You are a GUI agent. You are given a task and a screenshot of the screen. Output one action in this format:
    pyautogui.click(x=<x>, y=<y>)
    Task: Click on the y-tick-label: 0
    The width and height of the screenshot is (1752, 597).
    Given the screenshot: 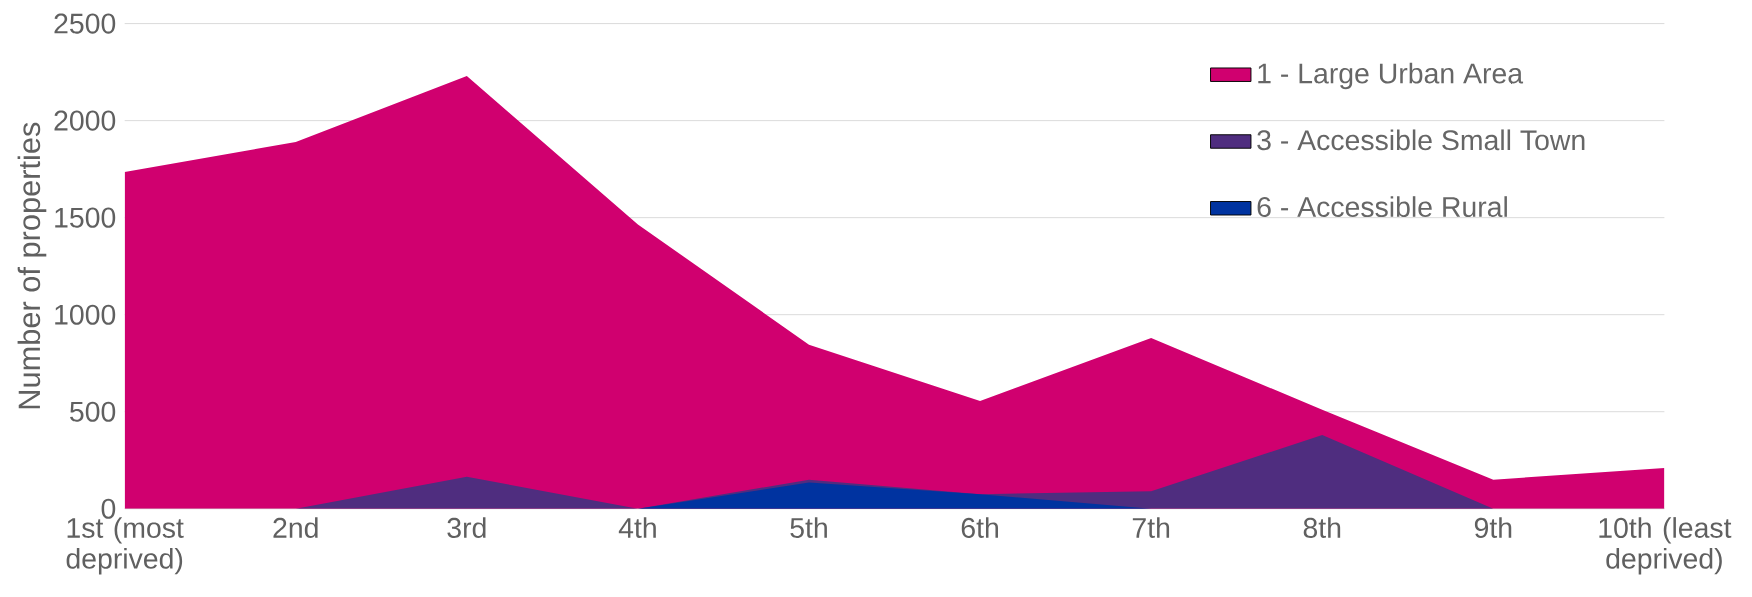 What is the action you would take?
    pyautogui.click(x=108, y=508)
    